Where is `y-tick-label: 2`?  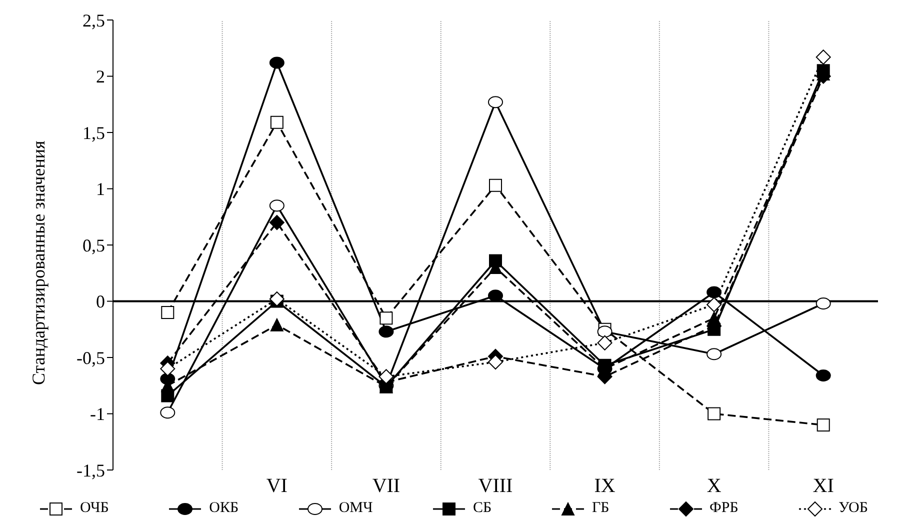
y-tick-label: 2 is located at coordinates (100, 76).